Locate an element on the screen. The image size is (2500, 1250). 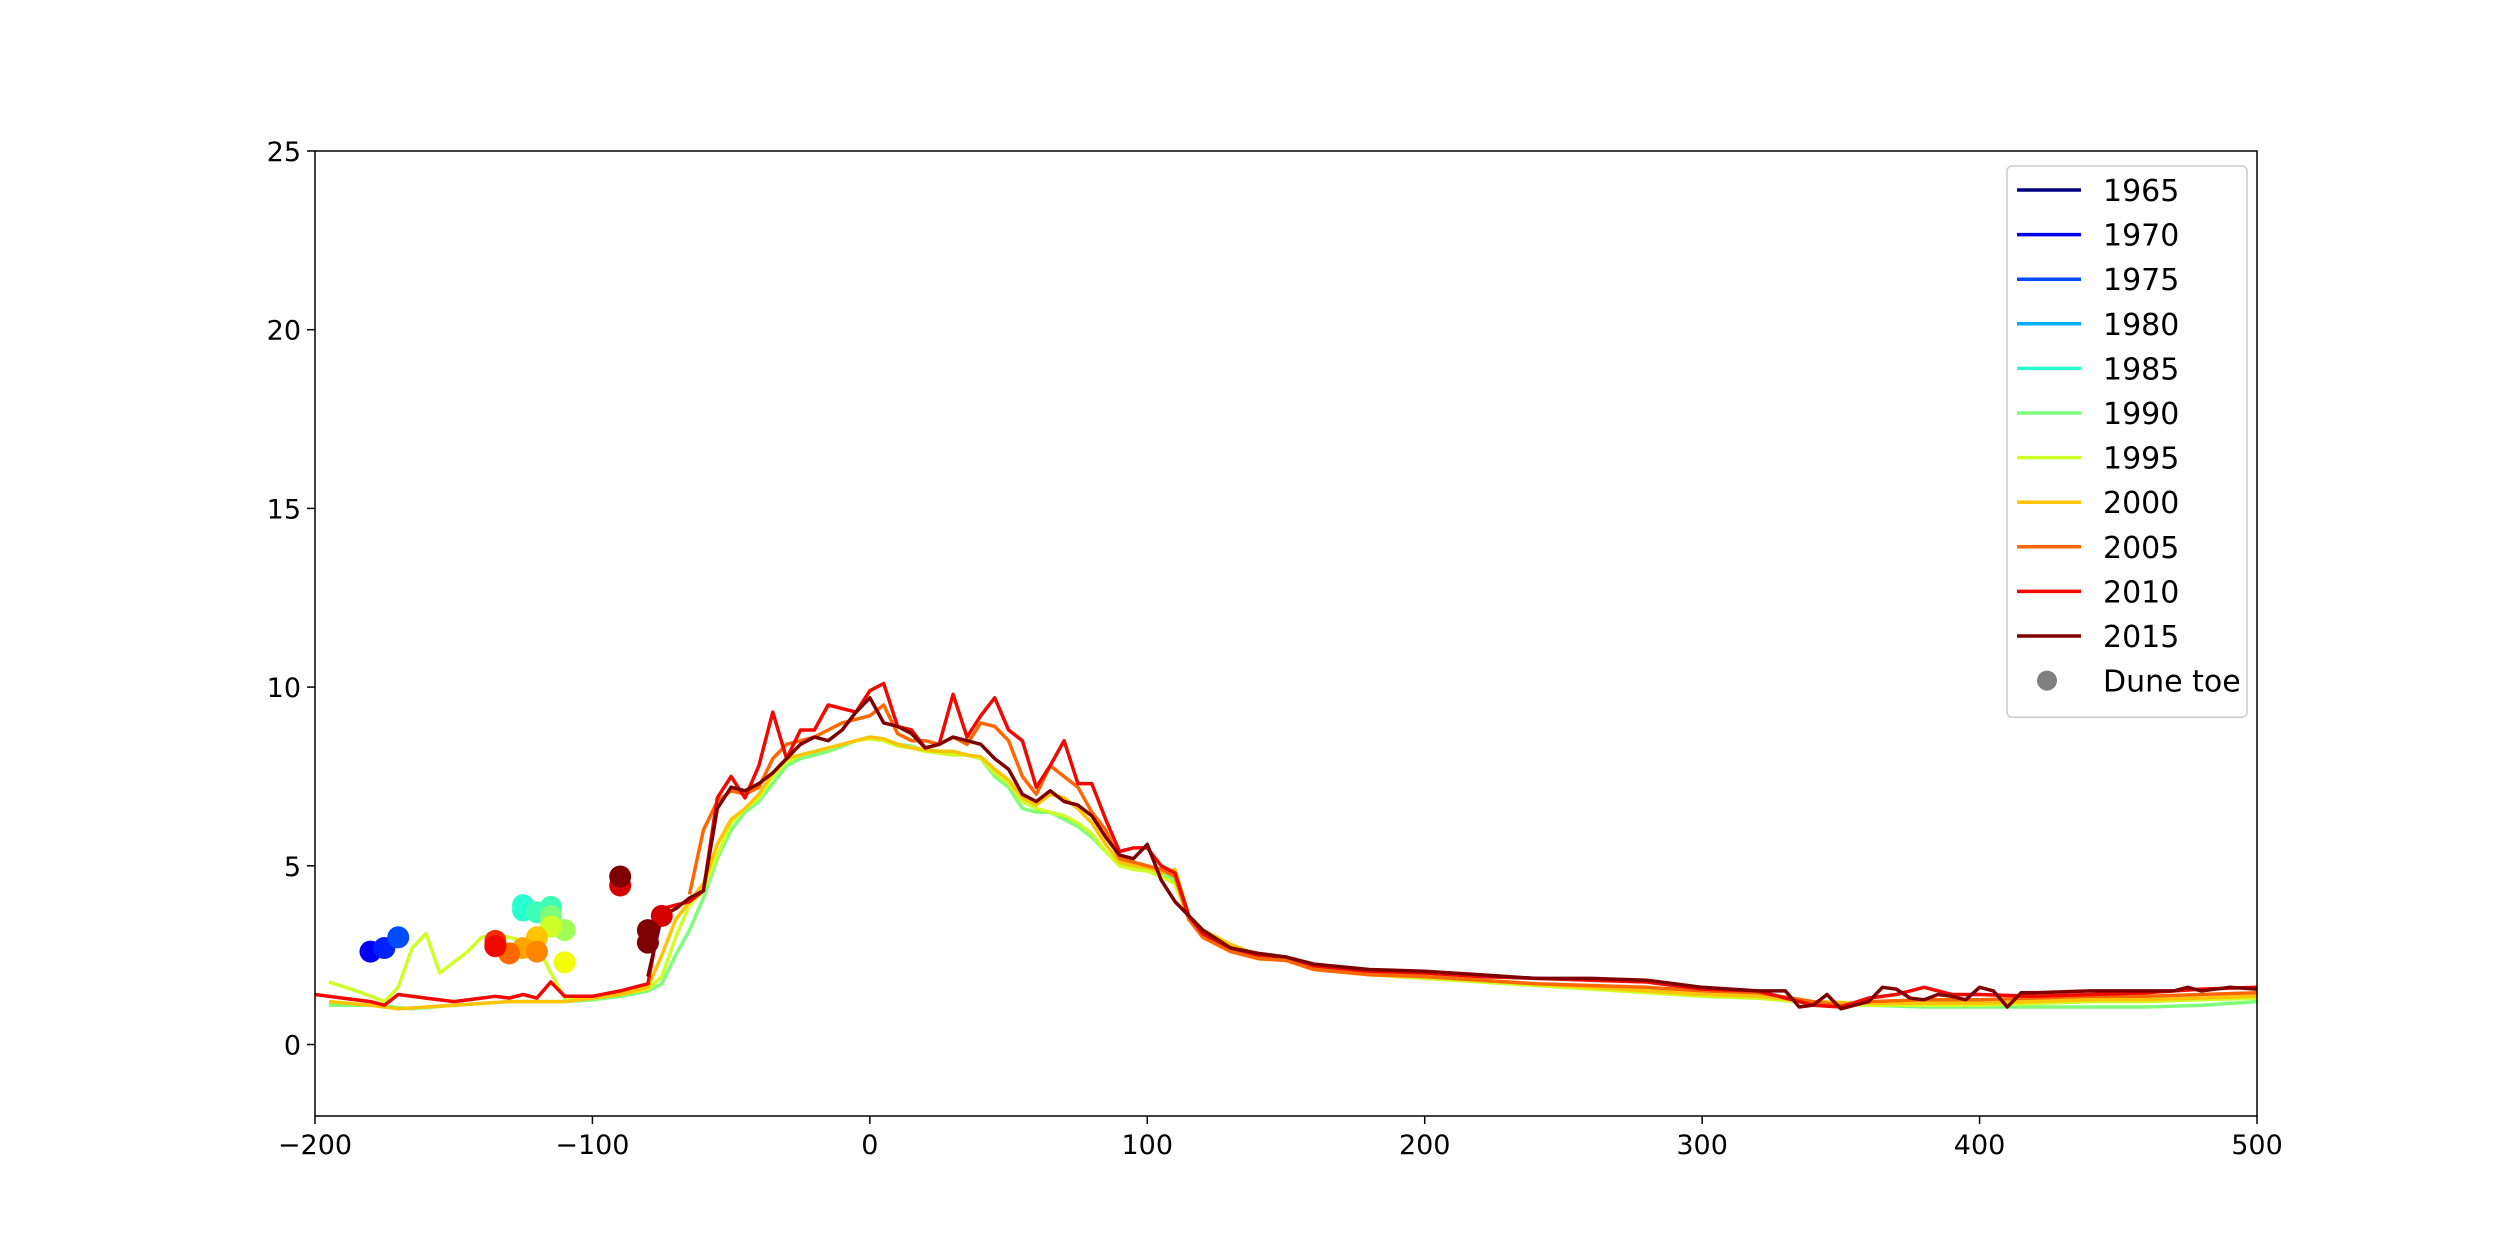
legend-label-2015: 2015 is located at coordinates (2141, 637).